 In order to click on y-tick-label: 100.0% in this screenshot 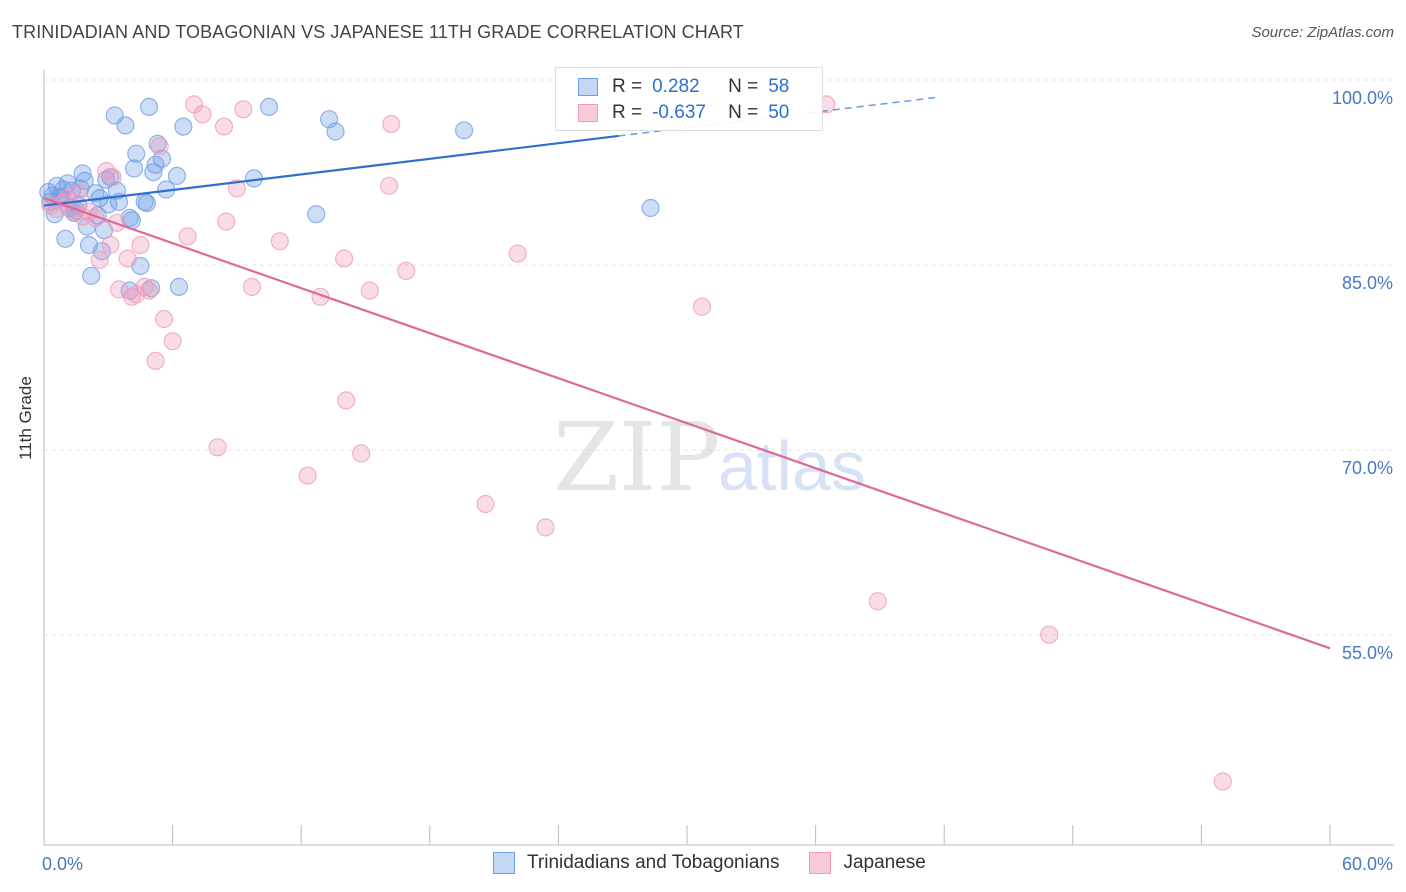, I will do `click(1362, 98)`.